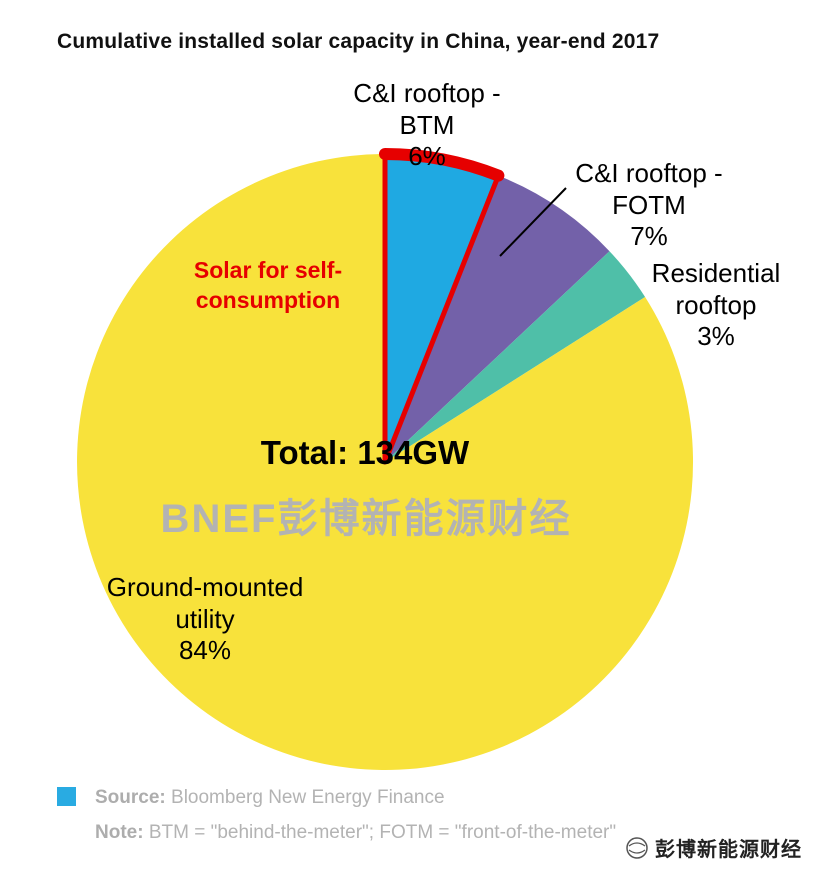  I want to click on label-solar-self-consumption: Solar for self- consumption, so click(268, 286).